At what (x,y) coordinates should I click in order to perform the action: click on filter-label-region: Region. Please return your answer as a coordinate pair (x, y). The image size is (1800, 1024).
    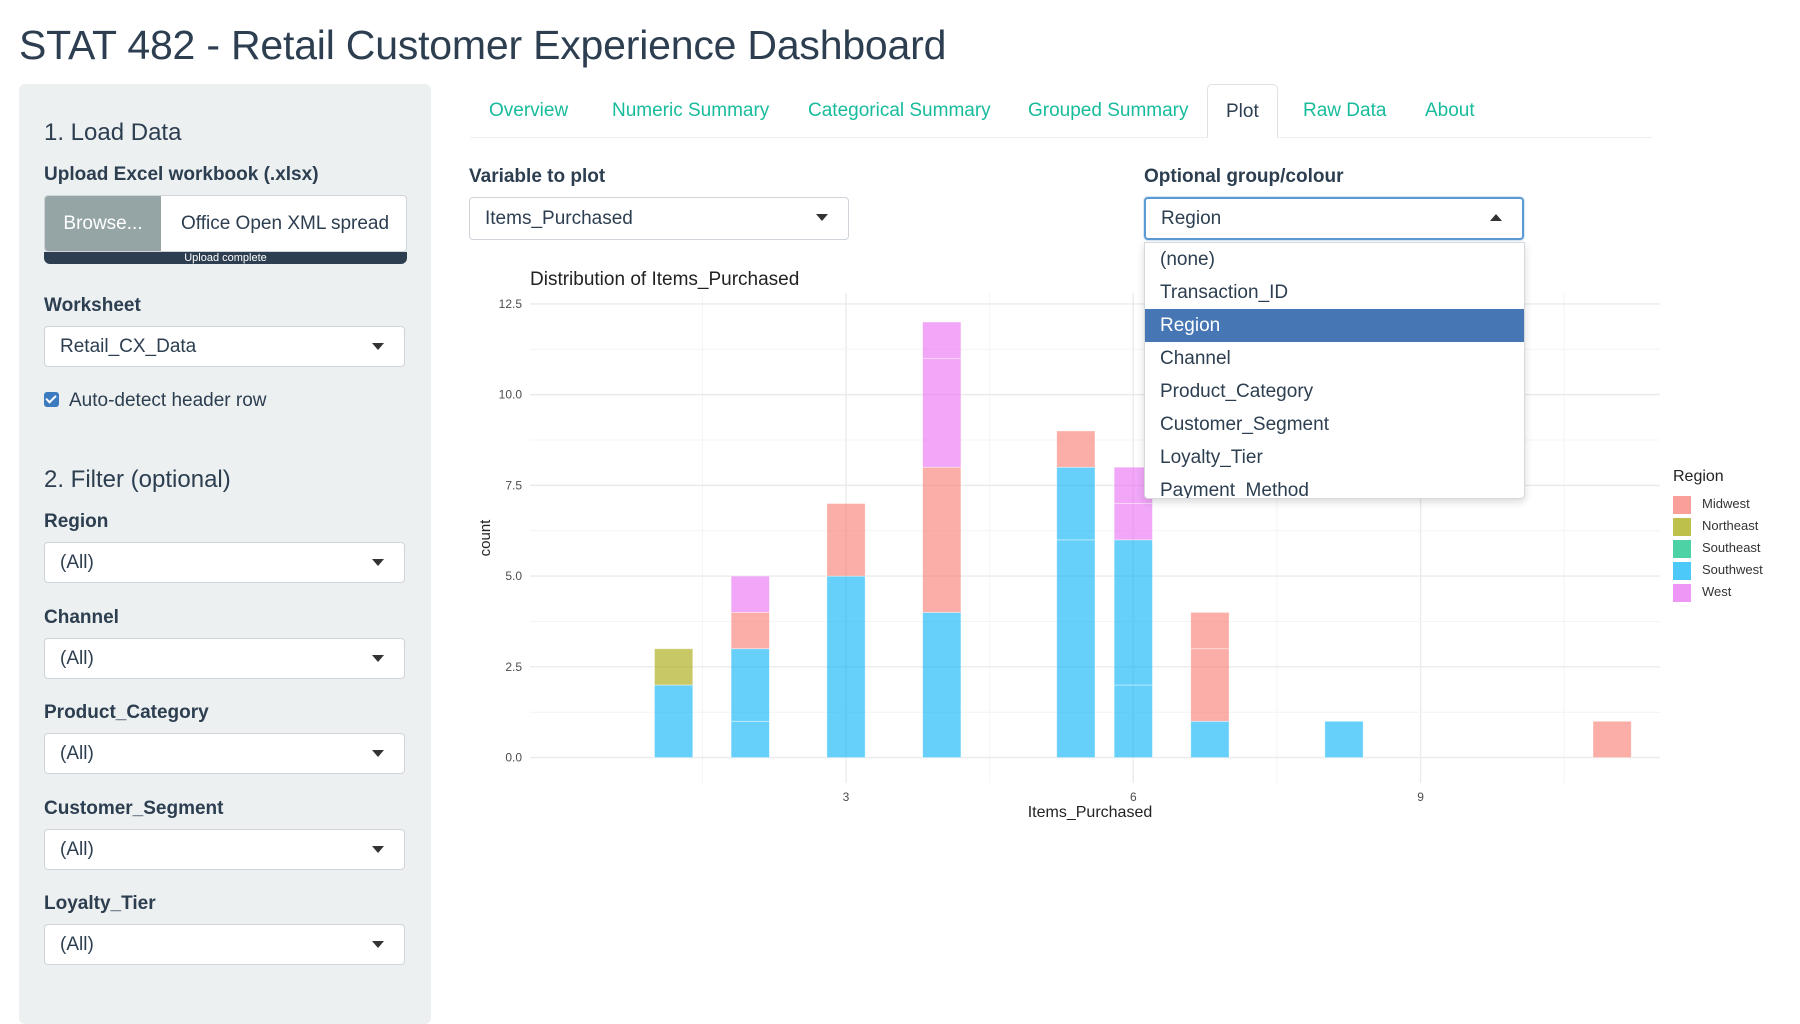
    Looking at the image, I should click on (76, 521).